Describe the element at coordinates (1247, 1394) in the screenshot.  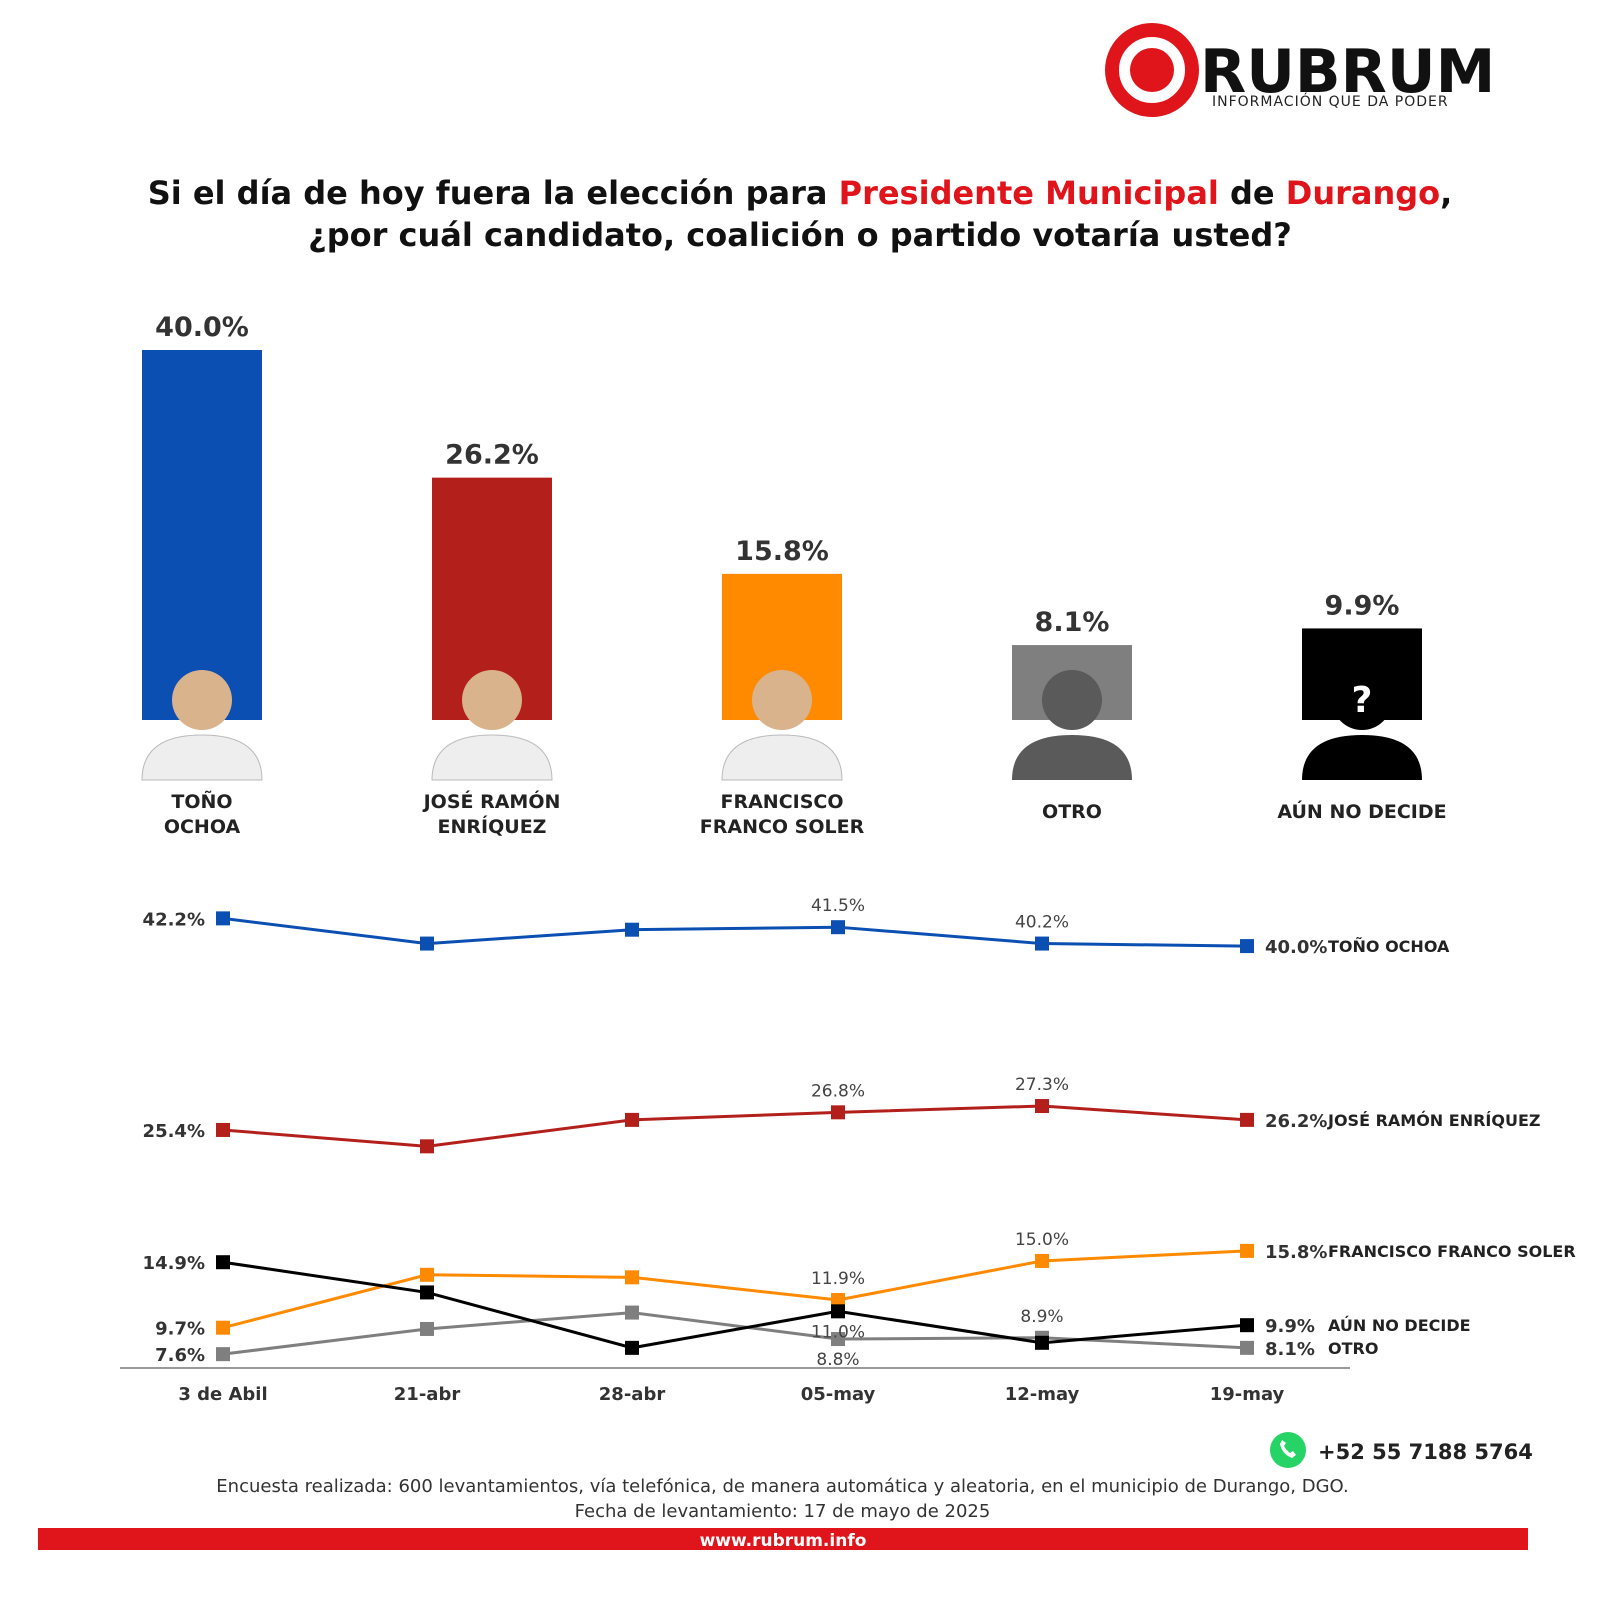
I see `x-tick-label: 19-may` at that location.